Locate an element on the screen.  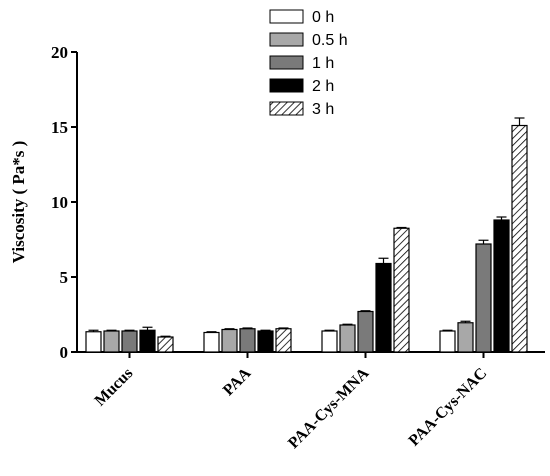
y-tick-label: 10 is located at coordinates (59, 202).